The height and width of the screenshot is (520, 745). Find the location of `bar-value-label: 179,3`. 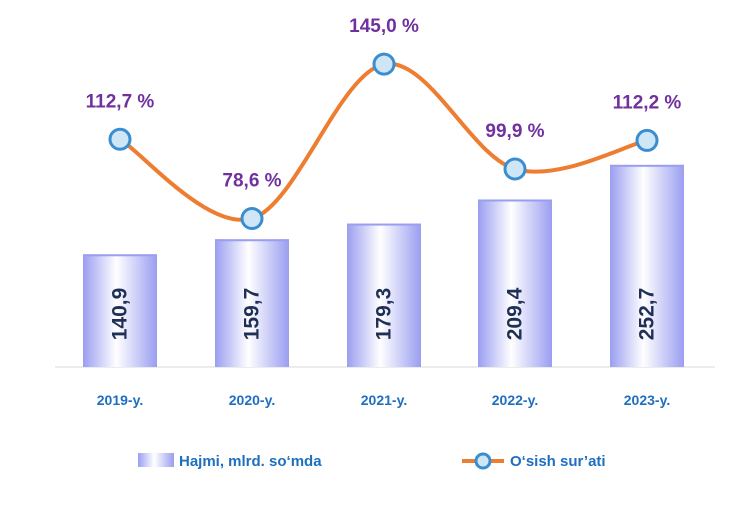

bar-value-label: 179,3 is located at coordinates (384, 314).